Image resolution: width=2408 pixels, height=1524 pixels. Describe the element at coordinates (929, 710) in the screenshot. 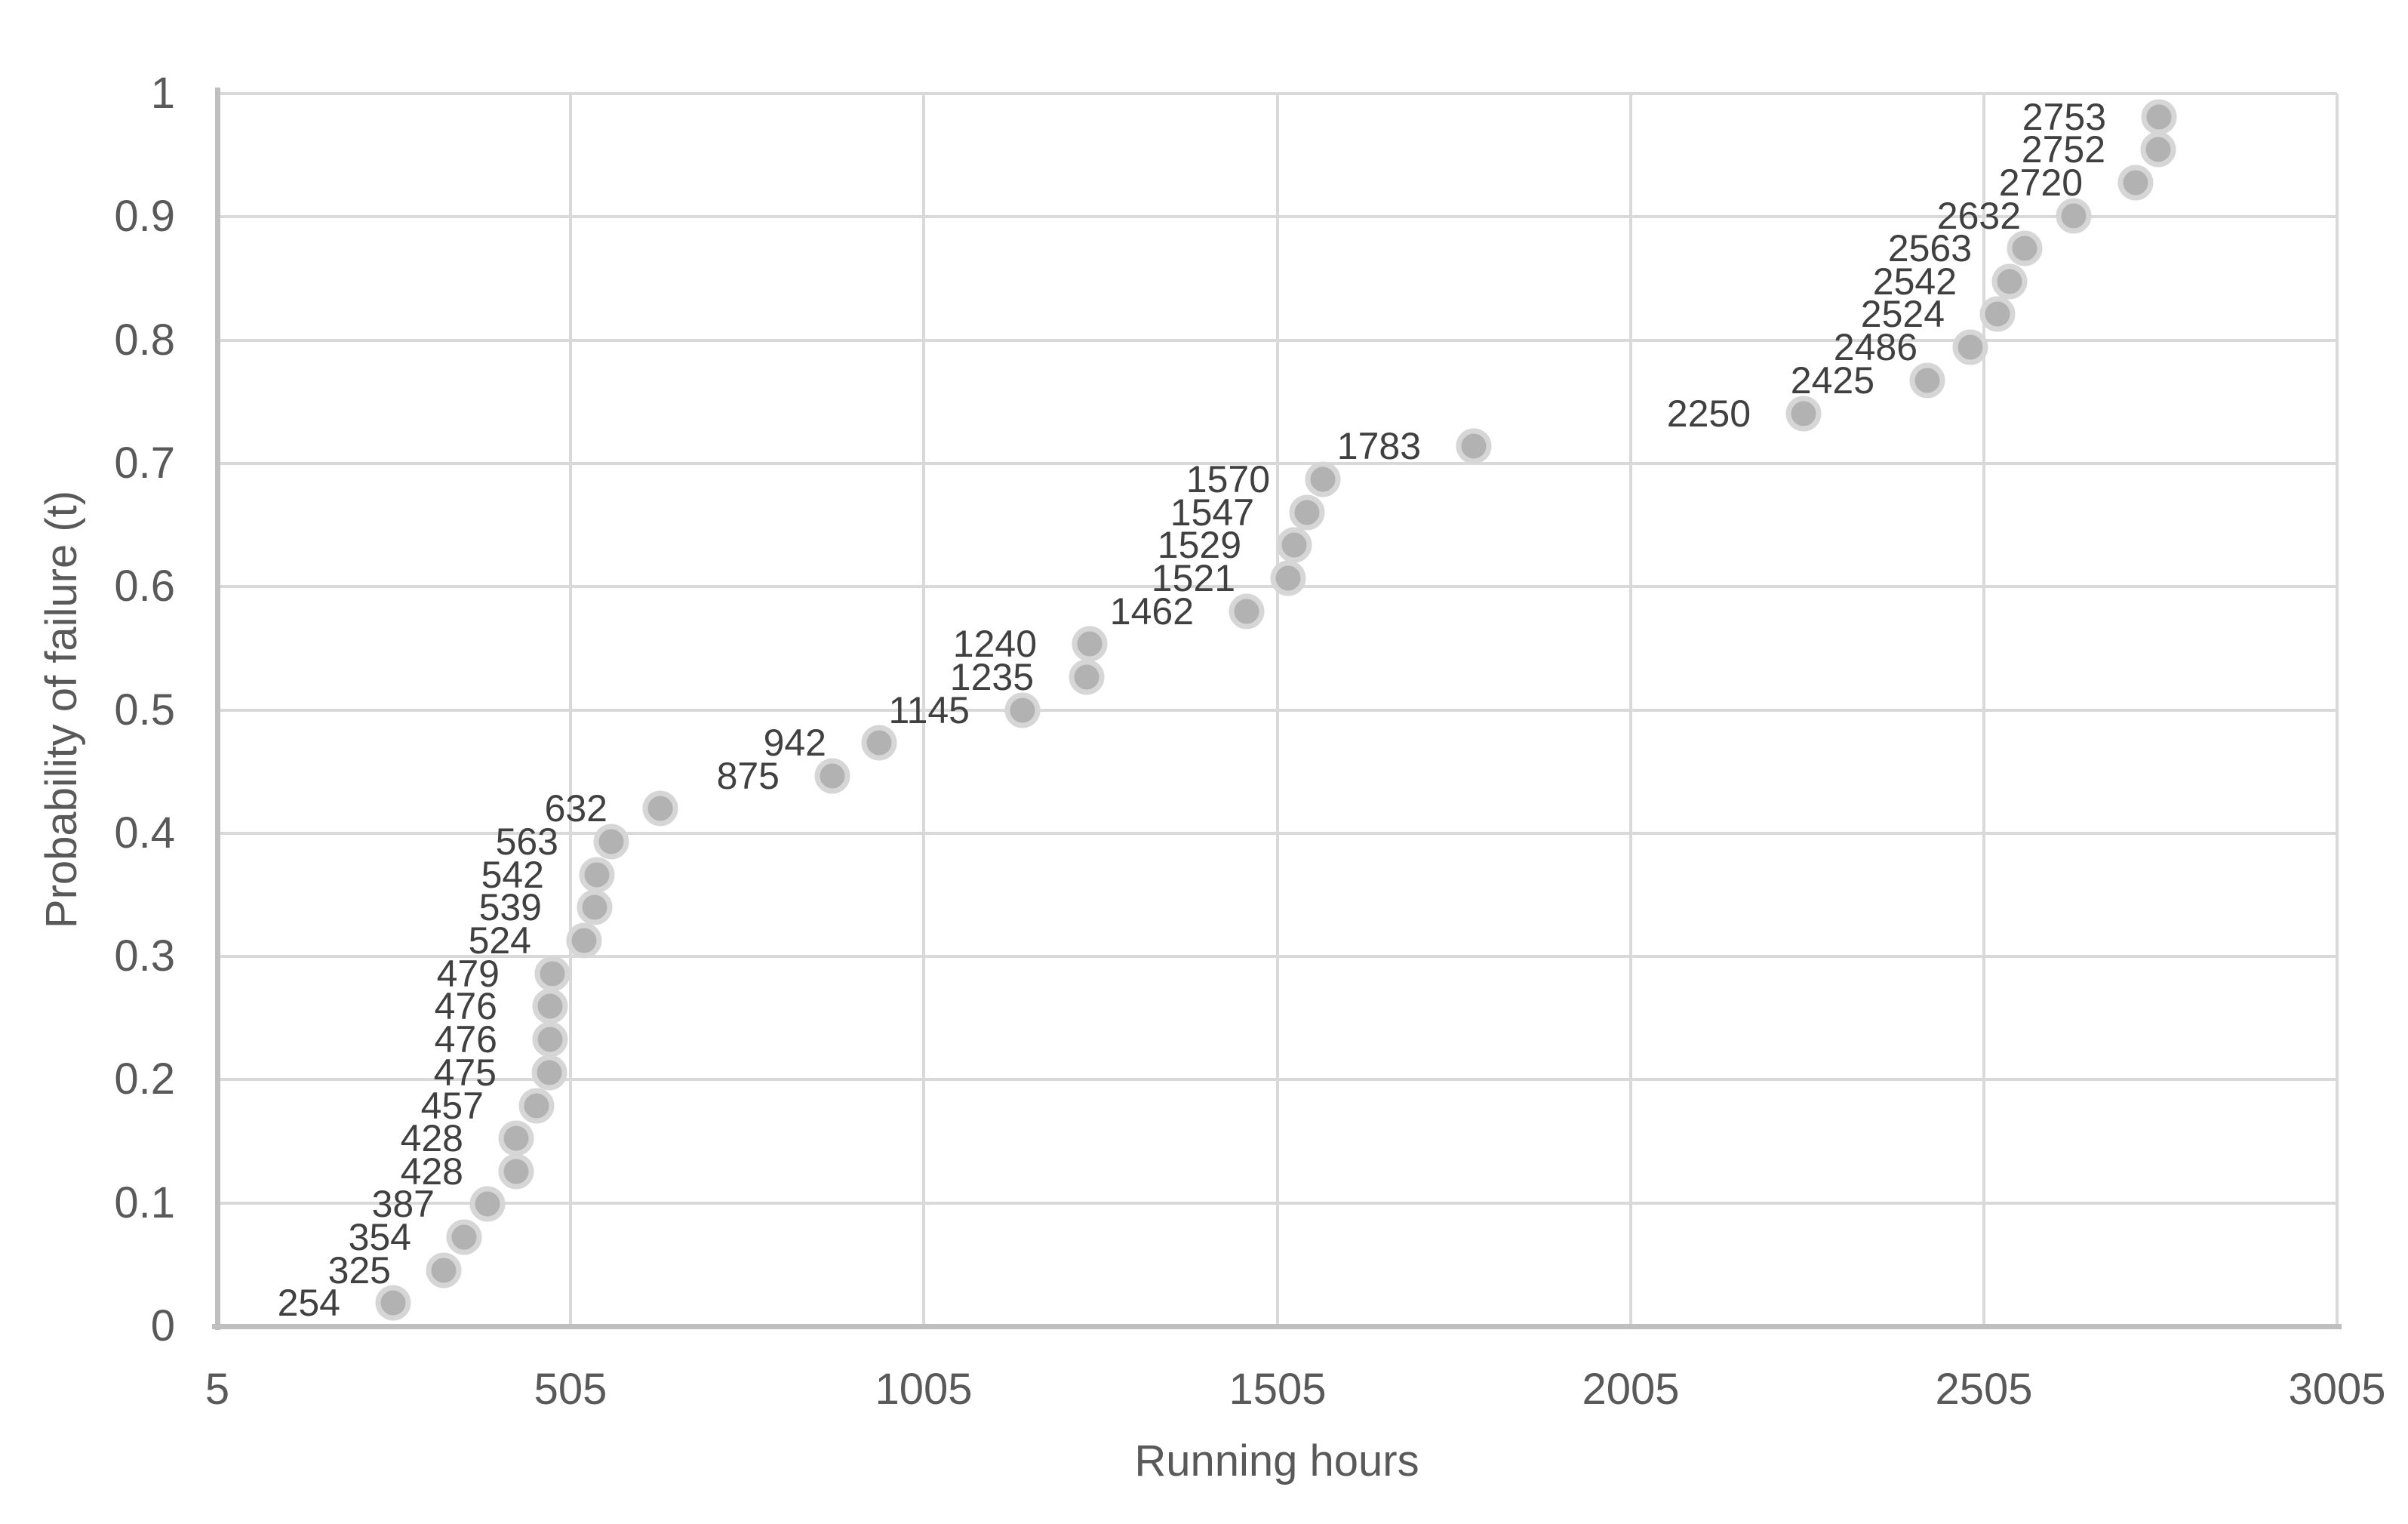

I see `data-point-label: 1145` at that location.